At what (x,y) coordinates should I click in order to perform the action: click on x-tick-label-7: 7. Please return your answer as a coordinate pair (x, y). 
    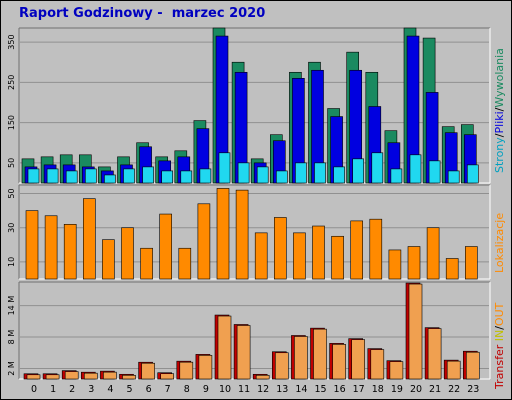
    Looking at the image, I should click on (168, 389).